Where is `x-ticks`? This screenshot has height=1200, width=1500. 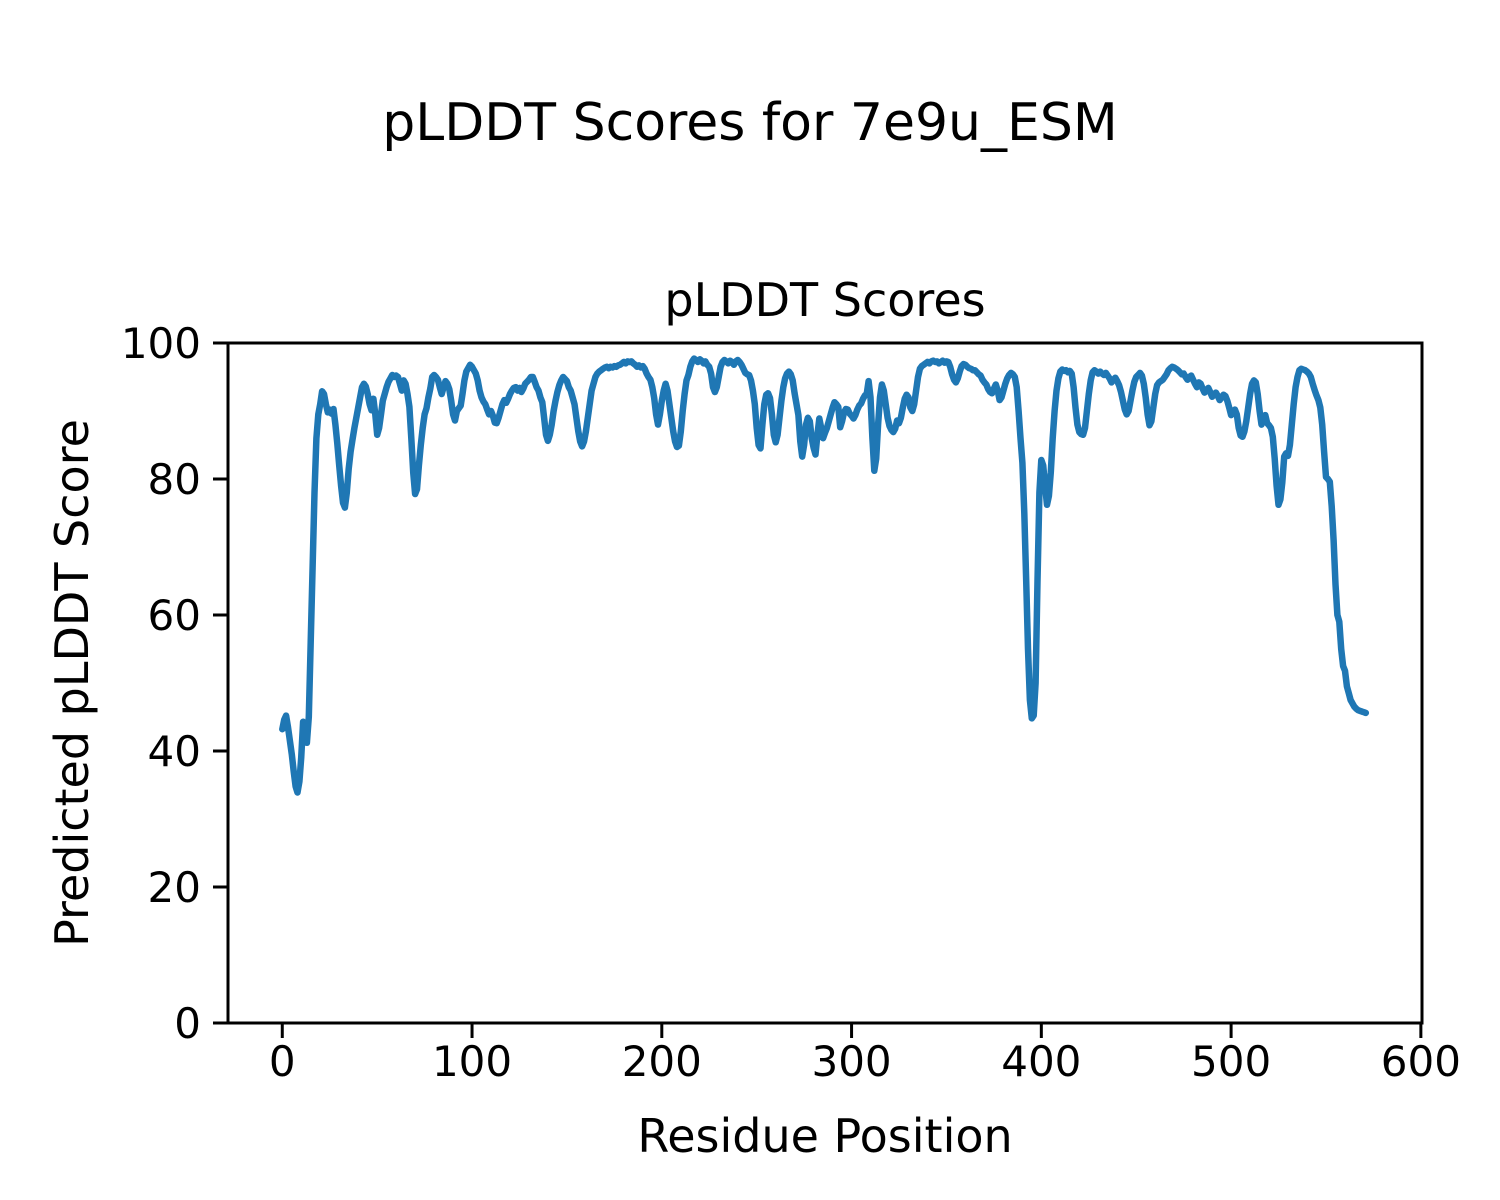
x-ticks is located at coordinates (851, 1030).